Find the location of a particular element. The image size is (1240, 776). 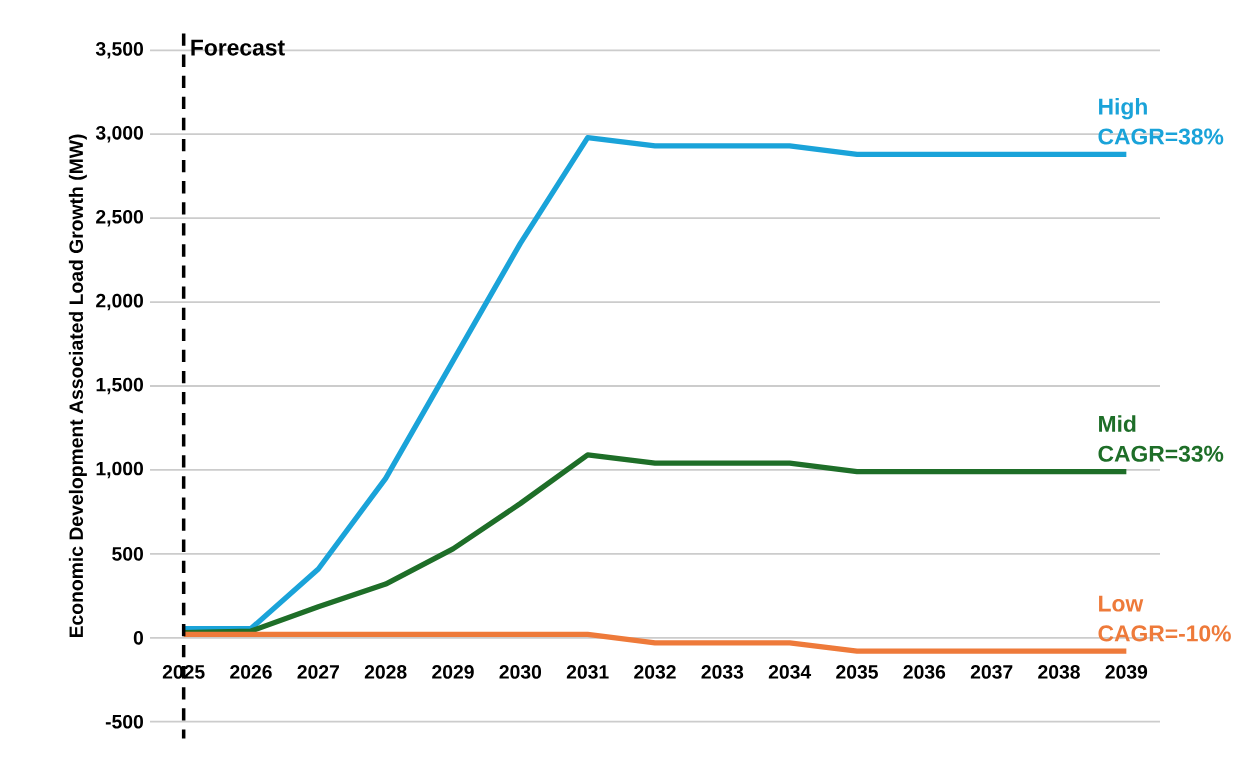

series-label: Low CAGR=-10% is located at coordinates (1164, 618).